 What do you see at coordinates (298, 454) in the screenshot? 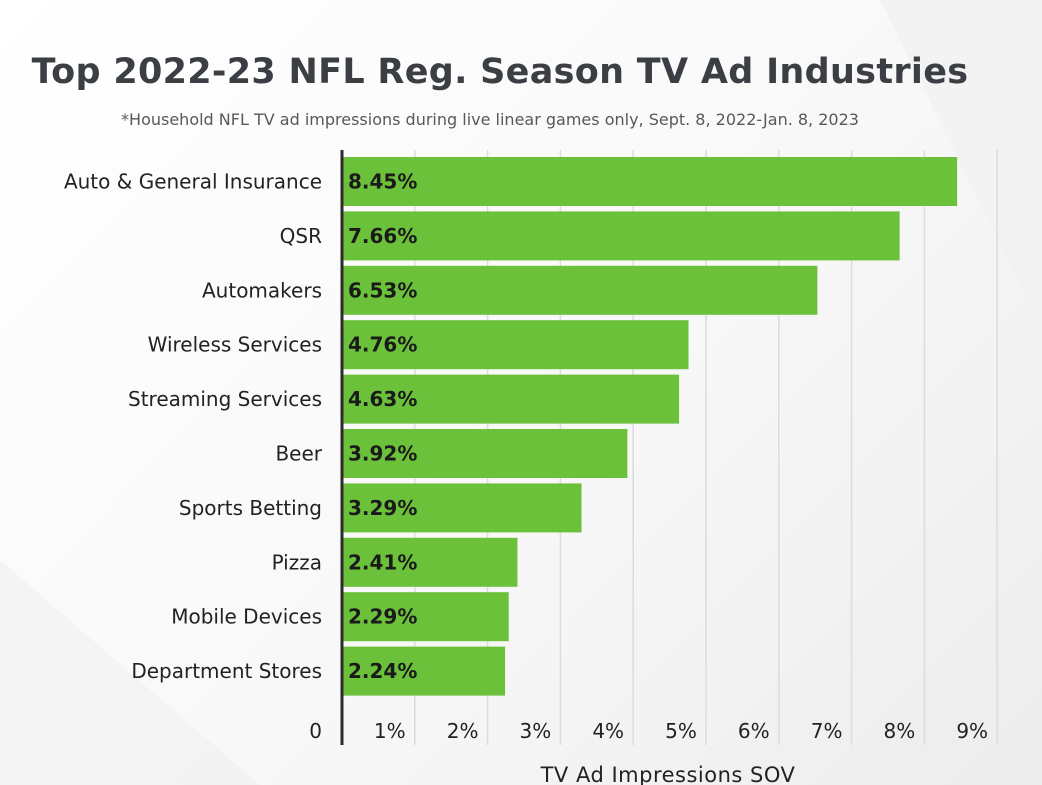
I see `category-label: Beer` at bounding box center [298, 454].